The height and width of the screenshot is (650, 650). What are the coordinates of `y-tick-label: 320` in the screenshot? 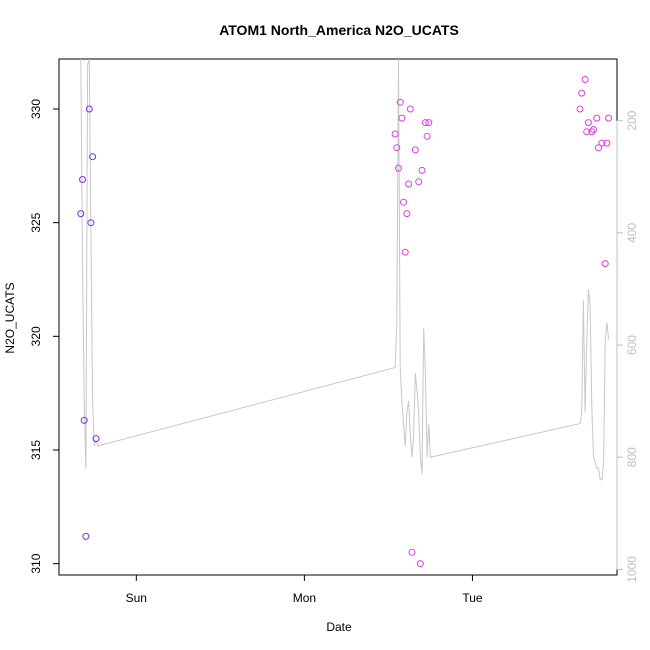 It's located at (36, 336).